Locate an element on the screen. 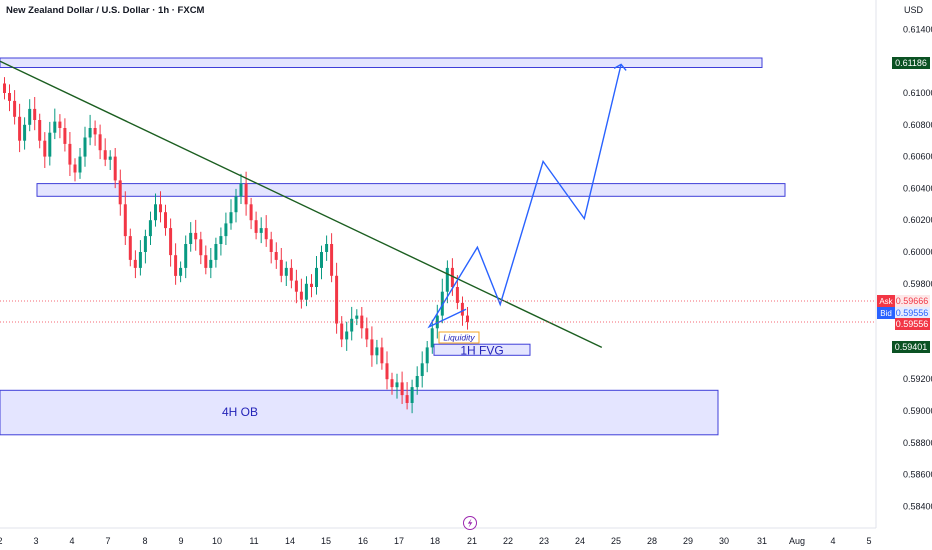 The image size is (932, 550). x-tick-label: 7 is located at coordinates (107, 541).